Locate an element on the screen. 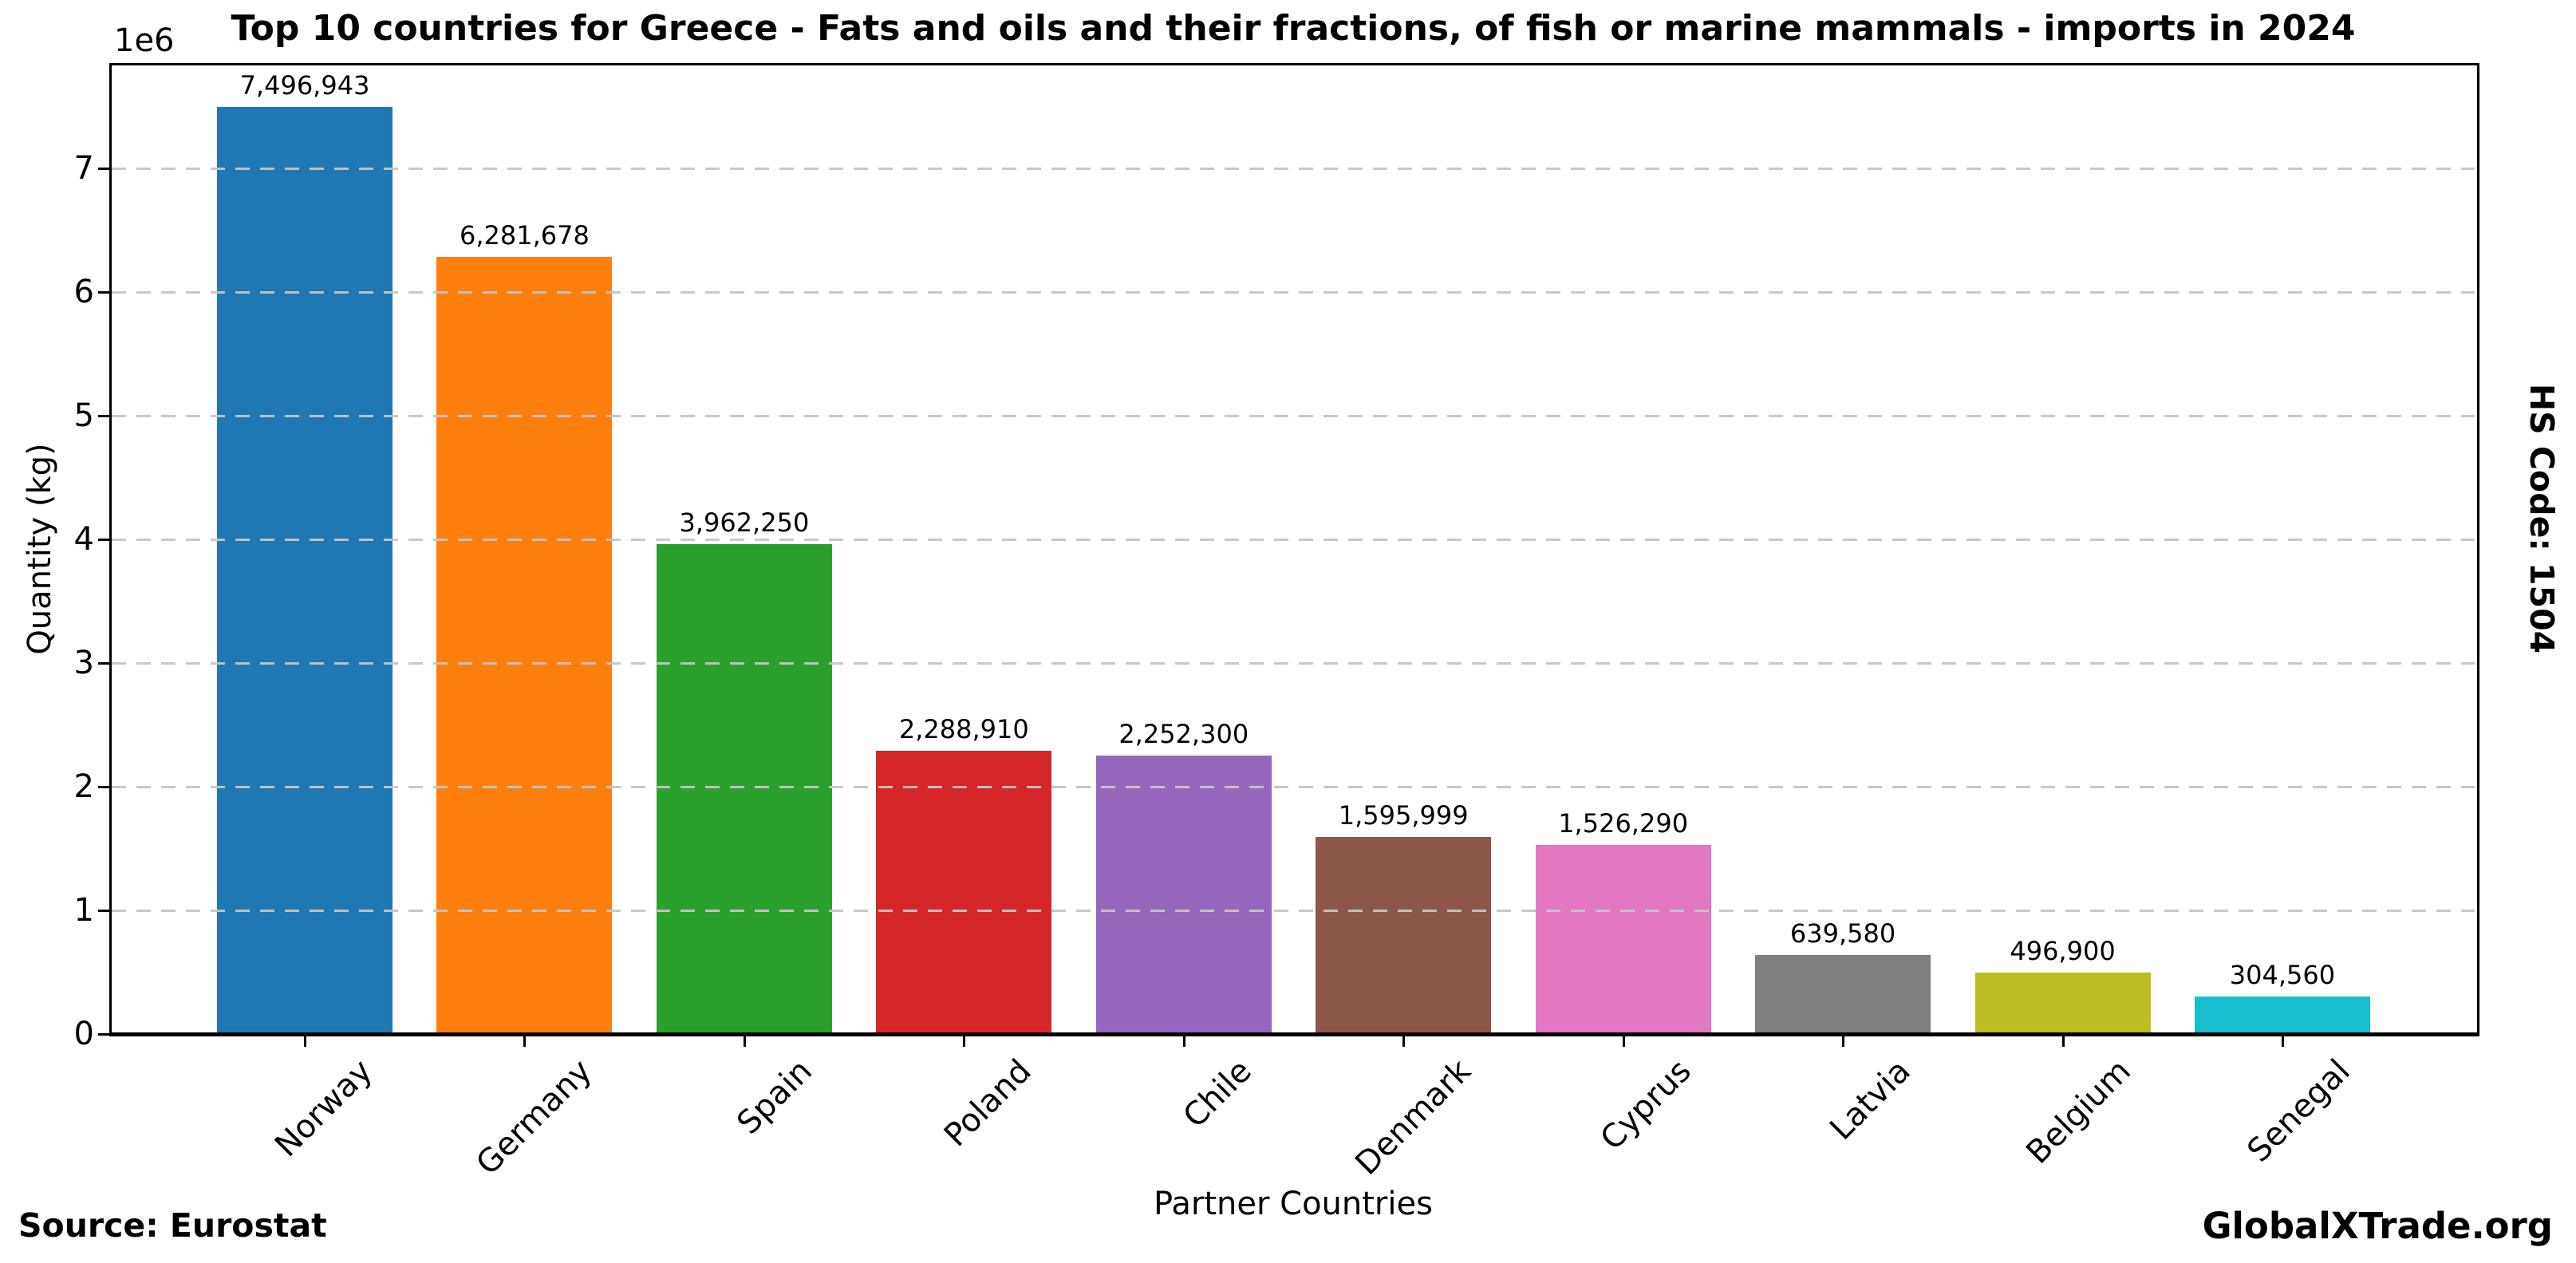  bar-value-label: 6,281,678 is located at coordinates (525, 235).